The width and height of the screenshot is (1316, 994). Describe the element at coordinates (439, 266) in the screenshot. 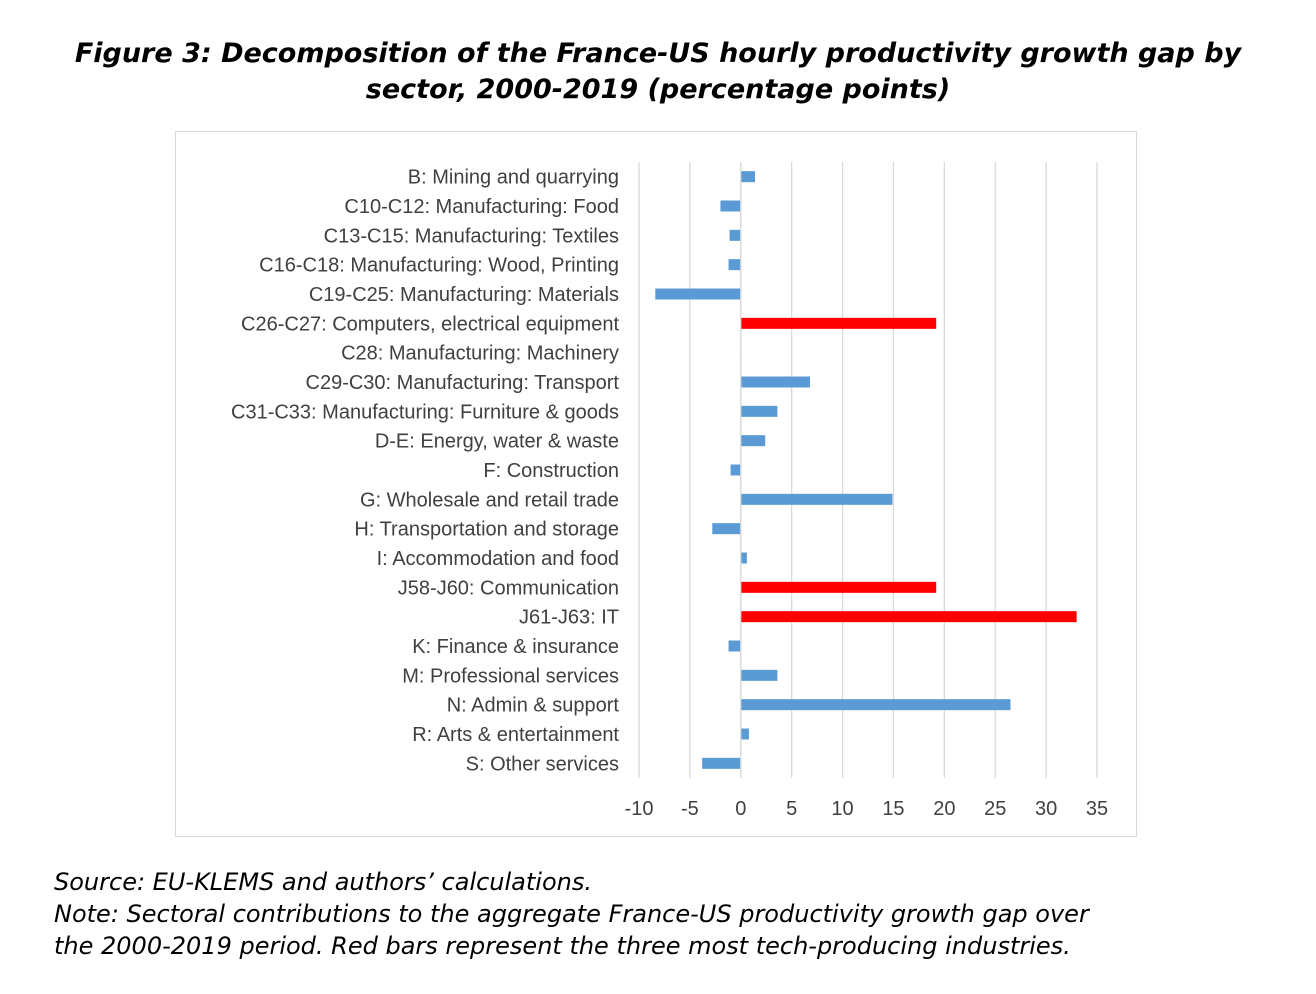

I see `category-label: C16-C18: Manufacturing: Wood, Printing` at that location.